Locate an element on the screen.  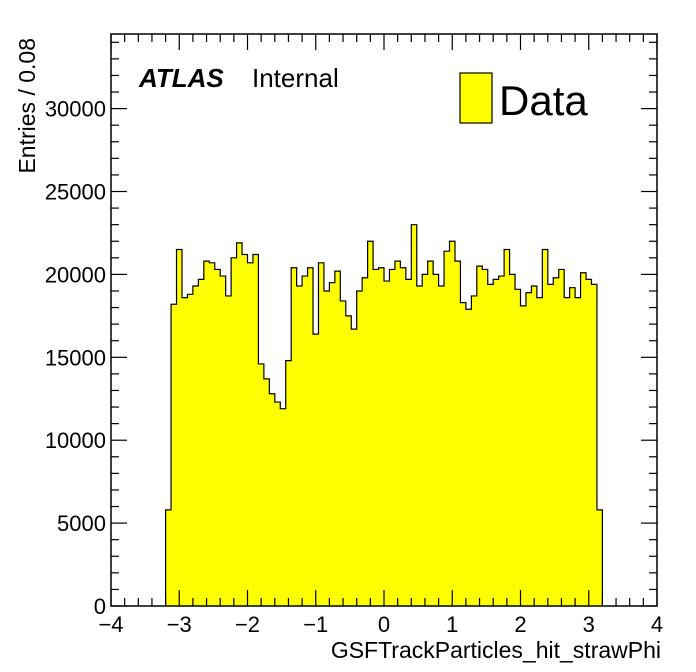
y-tick-label: 25000 is located at coordinates (75, 192).